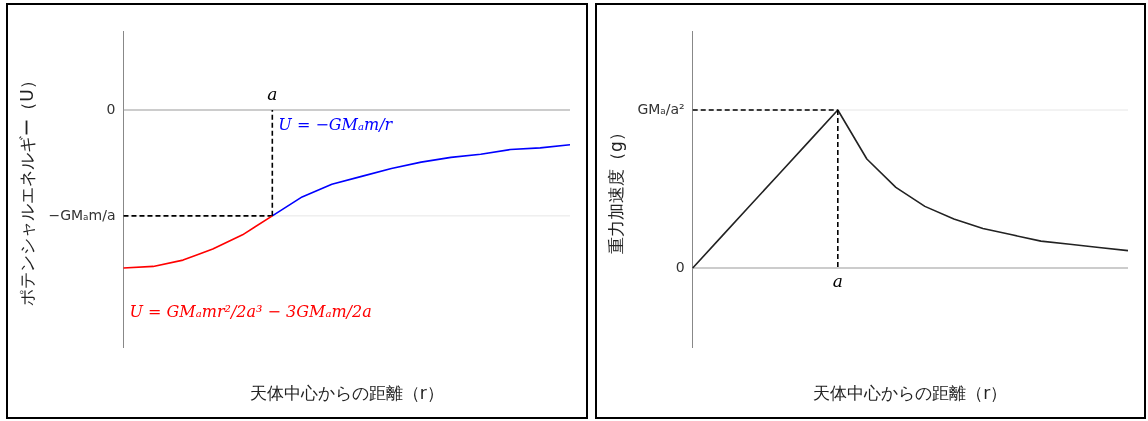 The image size is (1148, 421). I want to click on ref-line-label: GMₐ/a², so click(661, 108).